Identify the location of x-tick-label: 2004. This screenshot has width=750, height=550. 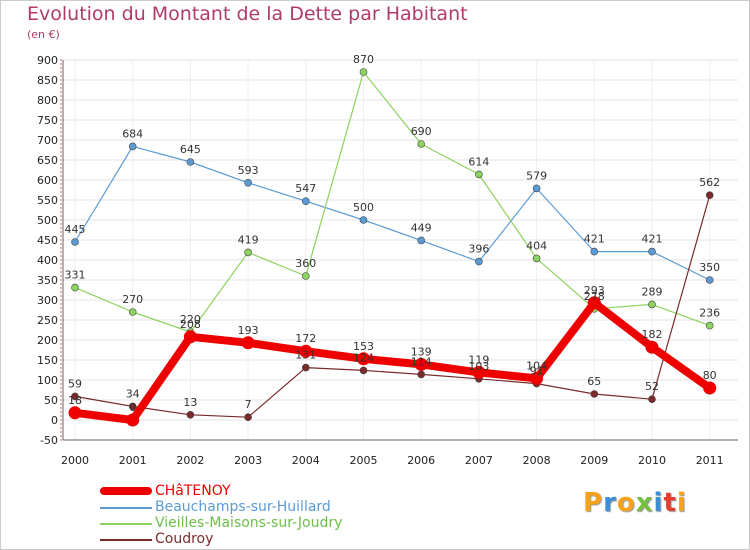
(306, 460).